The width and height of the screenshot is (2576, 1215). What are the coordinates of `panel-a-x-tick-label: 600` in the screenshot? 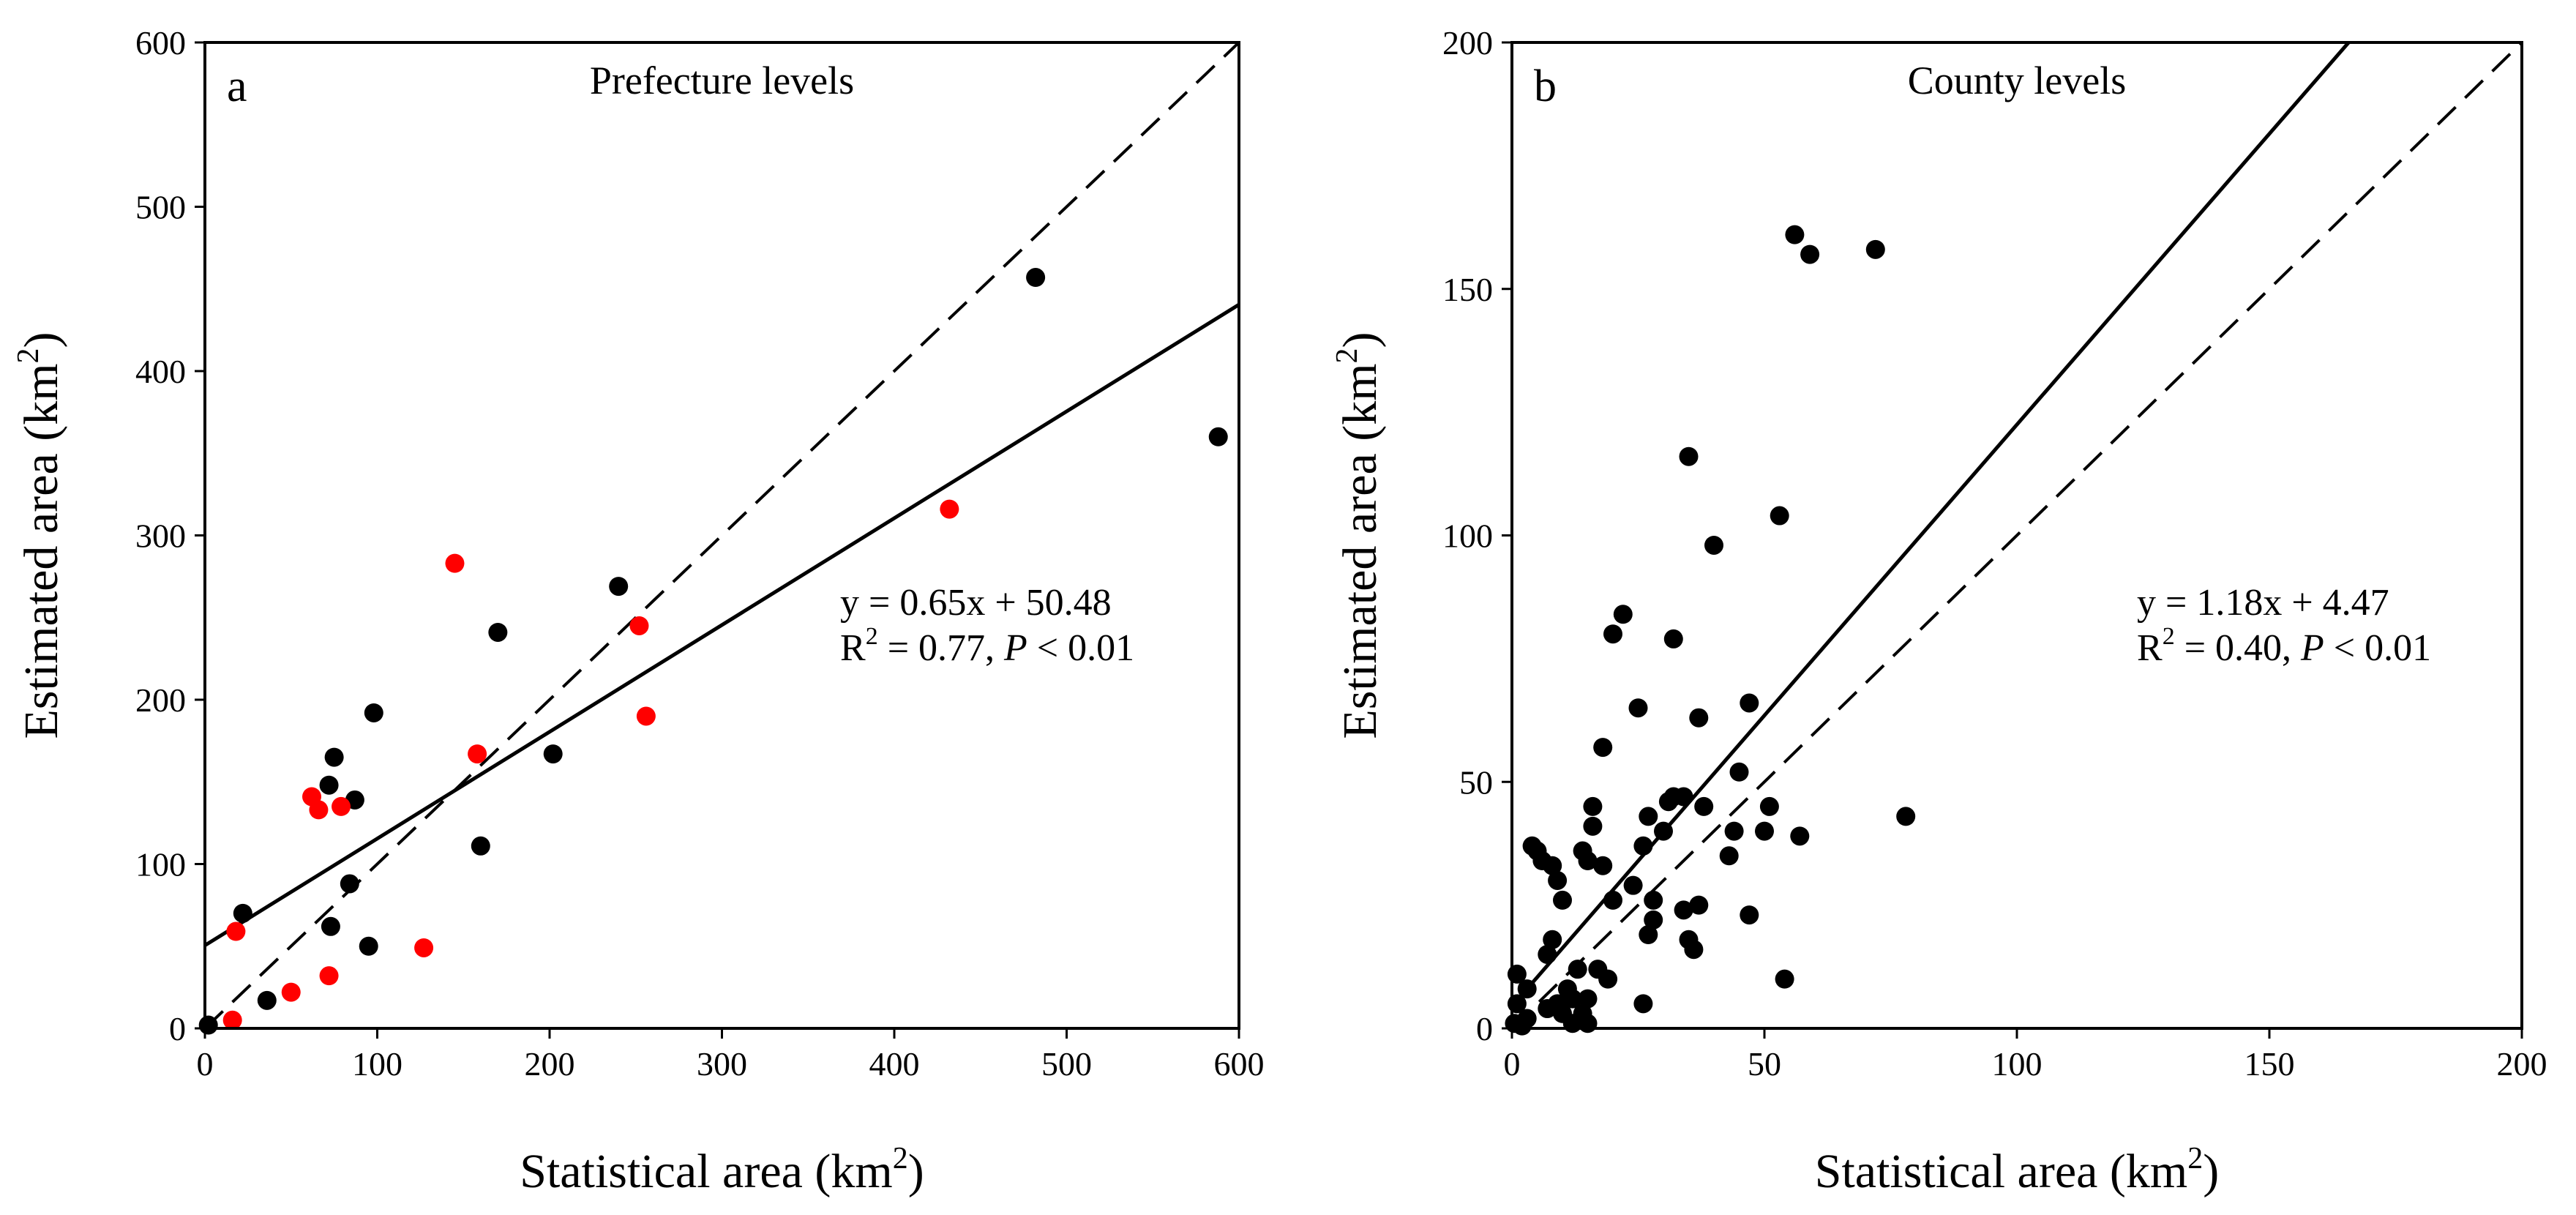 It's located at (1239, 1064).